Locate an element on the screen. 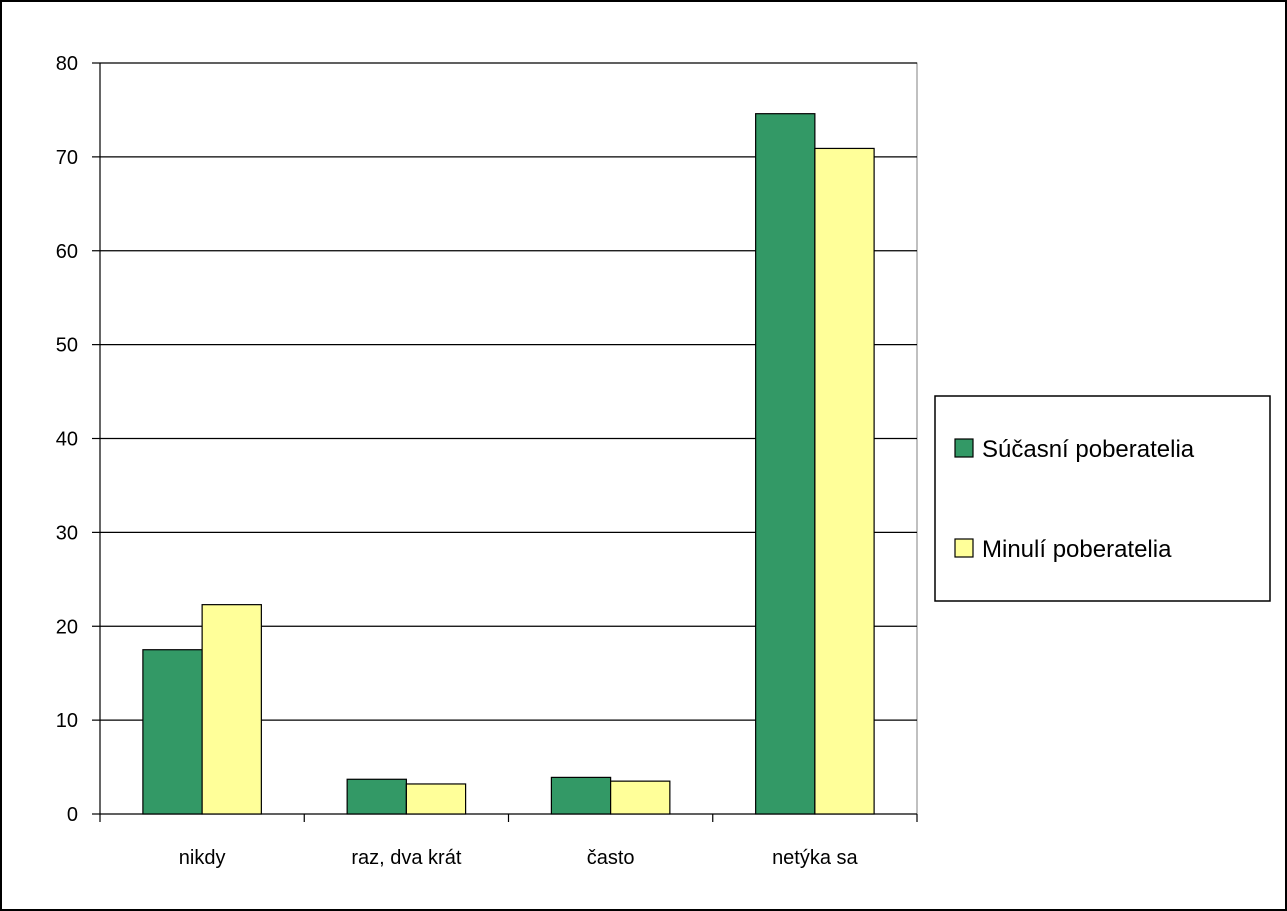 The image size is (1287, 911). y-tick-label: 80 is located at coordinates (67, 64).